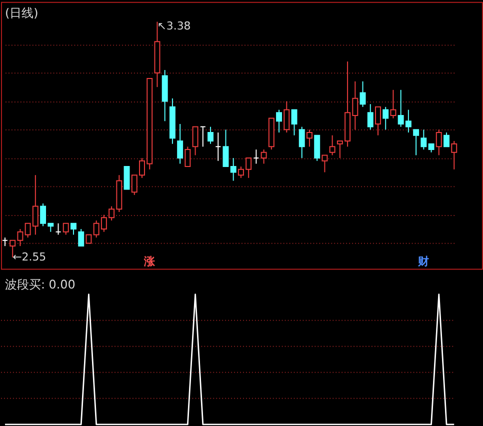 Image resolution: width=483 pixels, height=426 pixels. Describe the element at coordinates (40, 285) in the screenshot. I see `chart-title: 波段买: 0.00` at that location.